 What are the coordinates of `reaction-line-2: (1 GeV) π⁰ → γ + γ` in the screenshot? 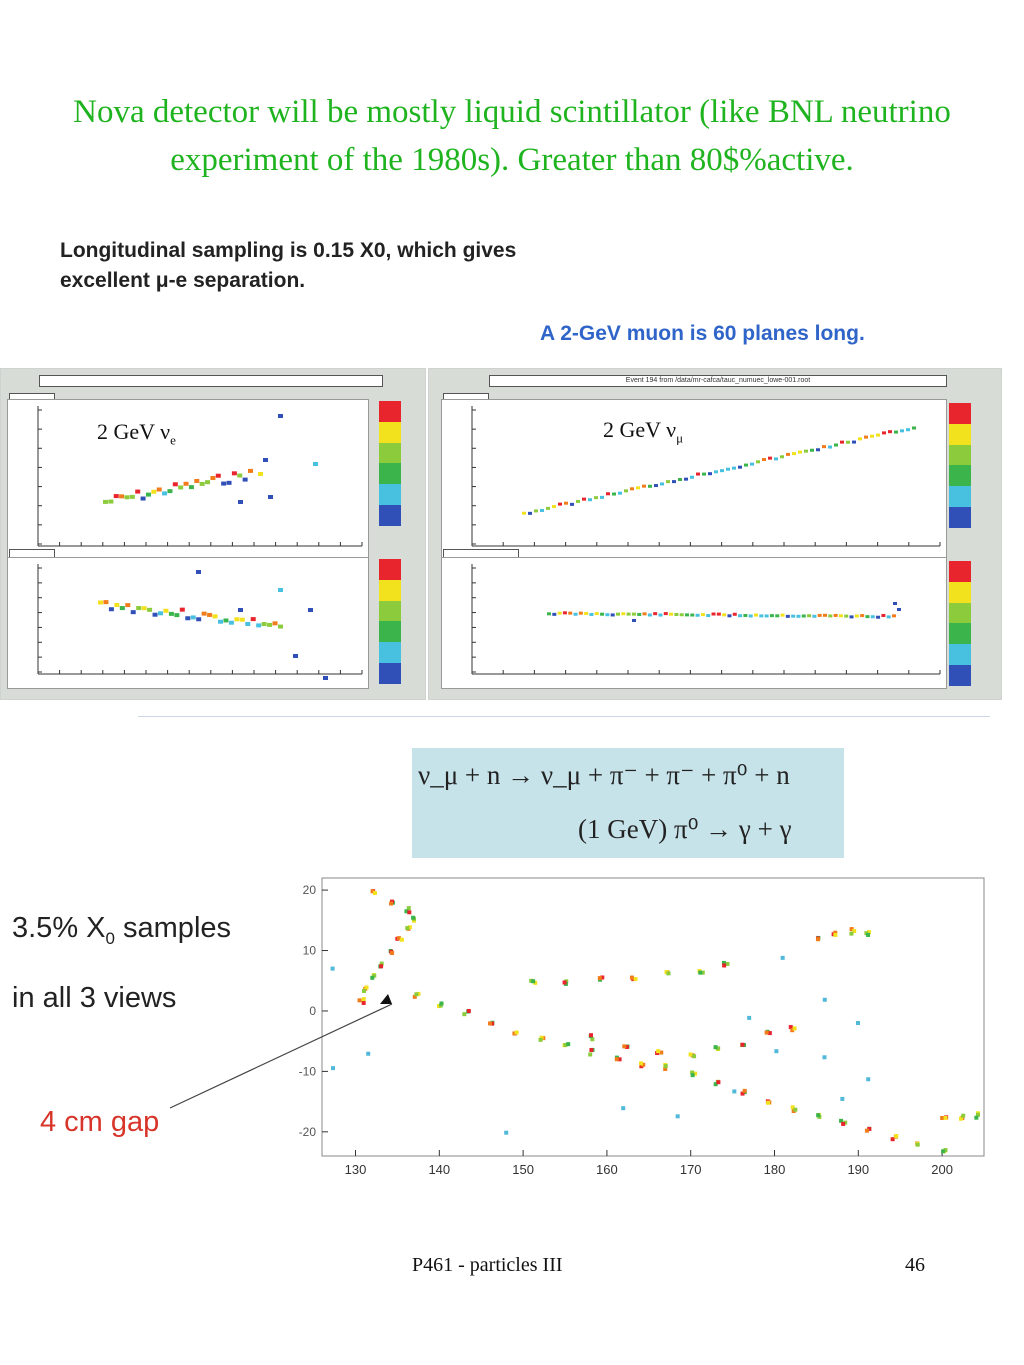 It's located at (685, 829).